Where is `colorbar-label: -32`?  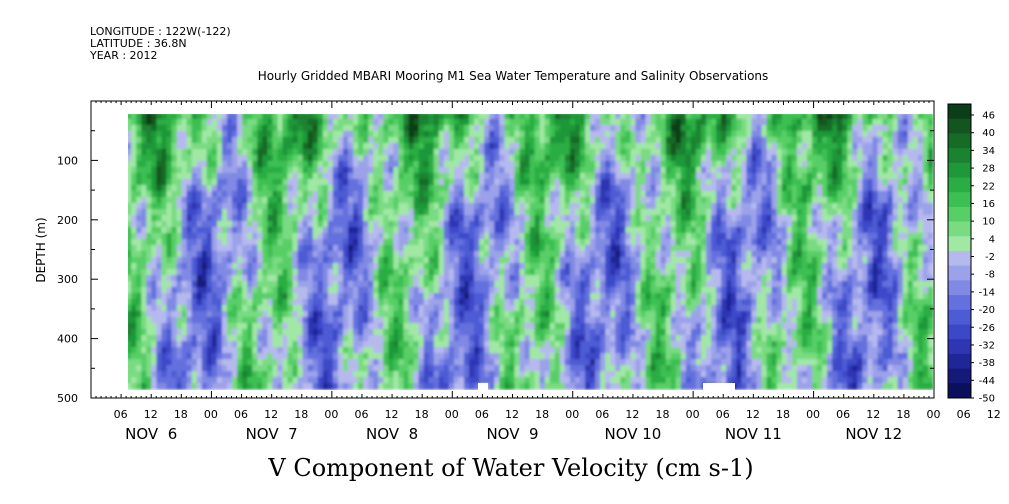 colorbar-label: -32 is located at coordinates (987, 345).